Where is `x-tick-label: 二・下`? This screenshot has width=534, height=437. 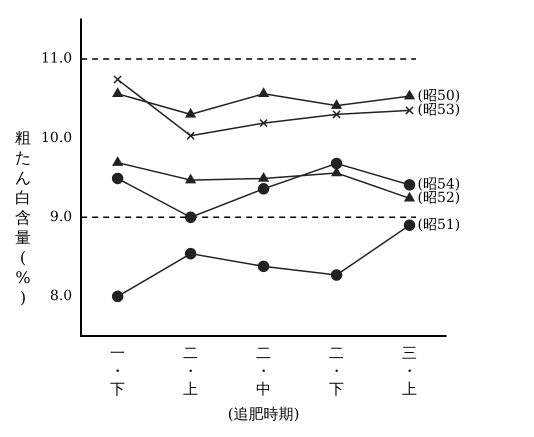
x-tick-label: 二・下 is located at coordinates (336, 371).